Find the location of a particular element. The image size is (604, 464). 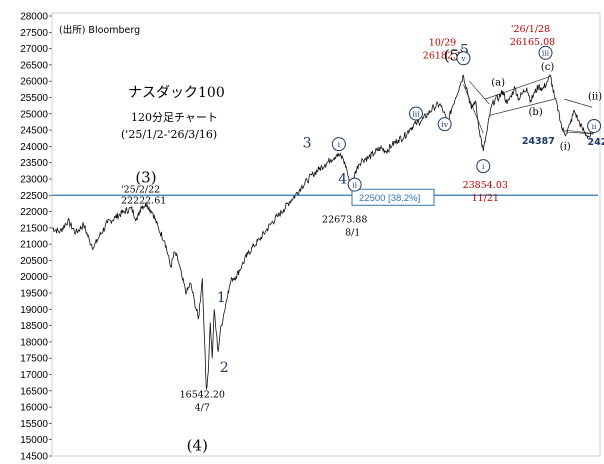

y-tick-label-8: 18500 is located at coordinates (34, 326).